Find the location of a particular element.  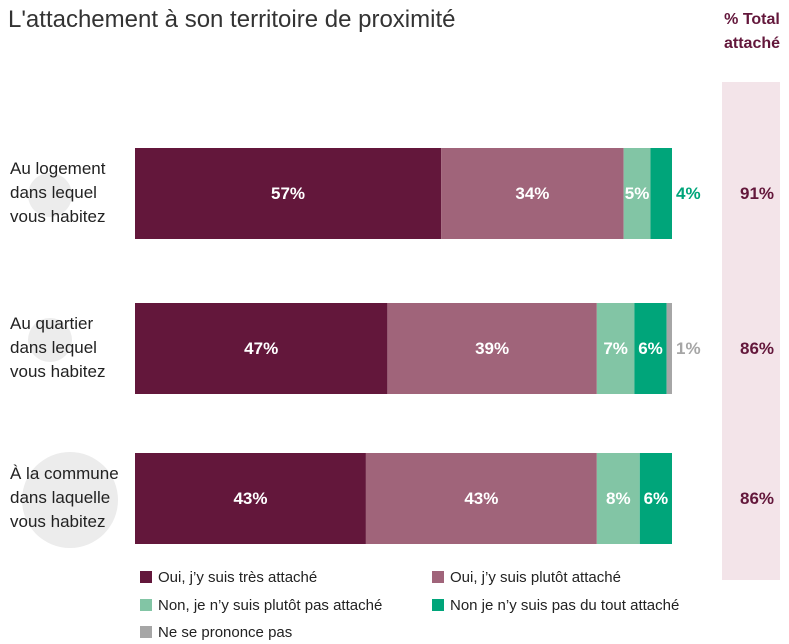

category-label: À la commune dans laquelle vous habitez is located at coordinates (64, 497).